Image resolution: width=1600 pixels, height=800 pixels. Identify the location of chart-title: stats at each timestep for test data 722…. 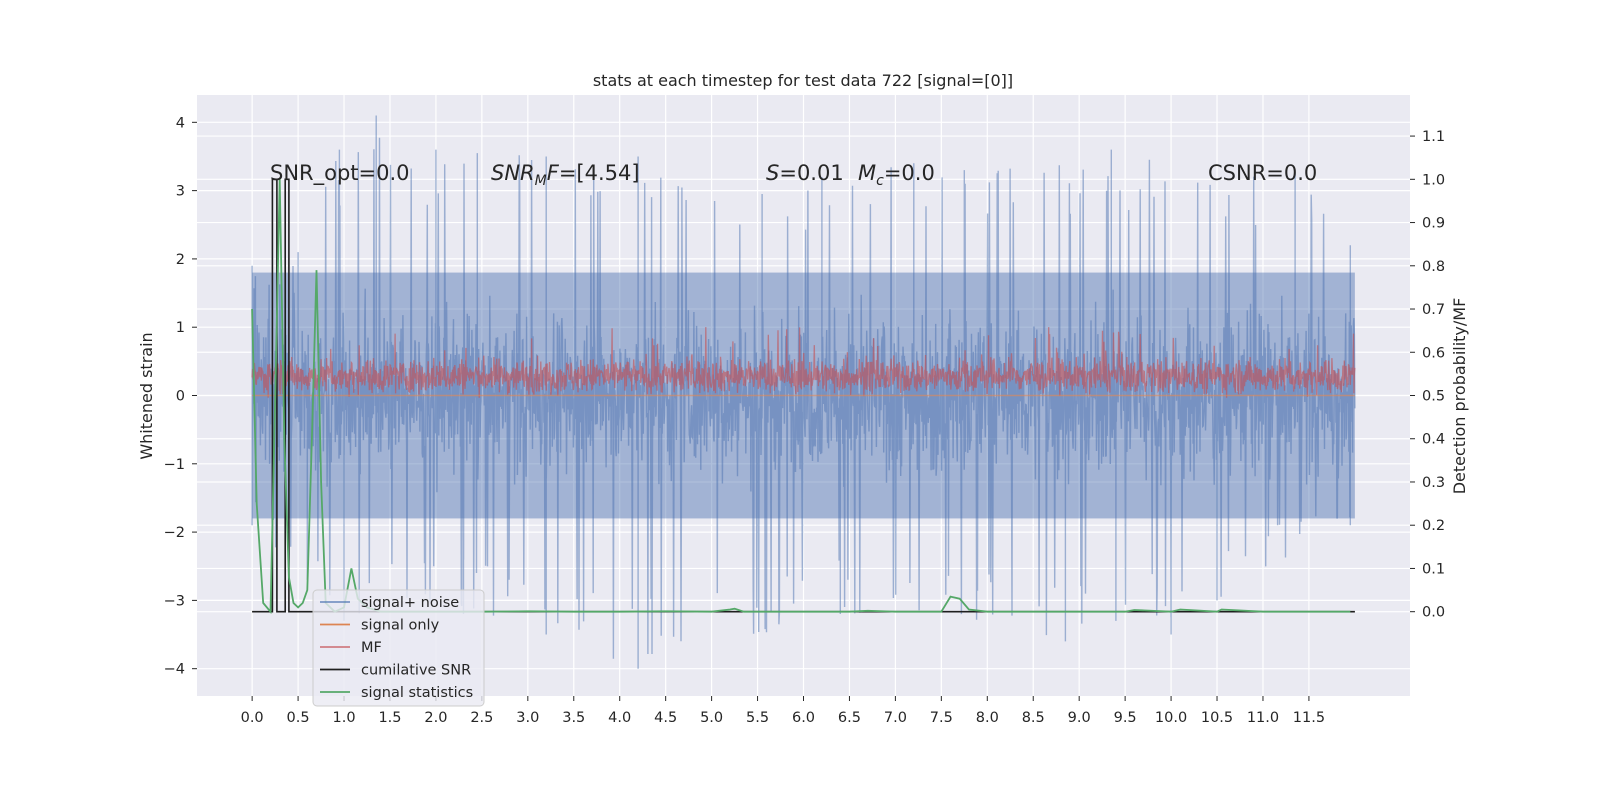
(803, 80).